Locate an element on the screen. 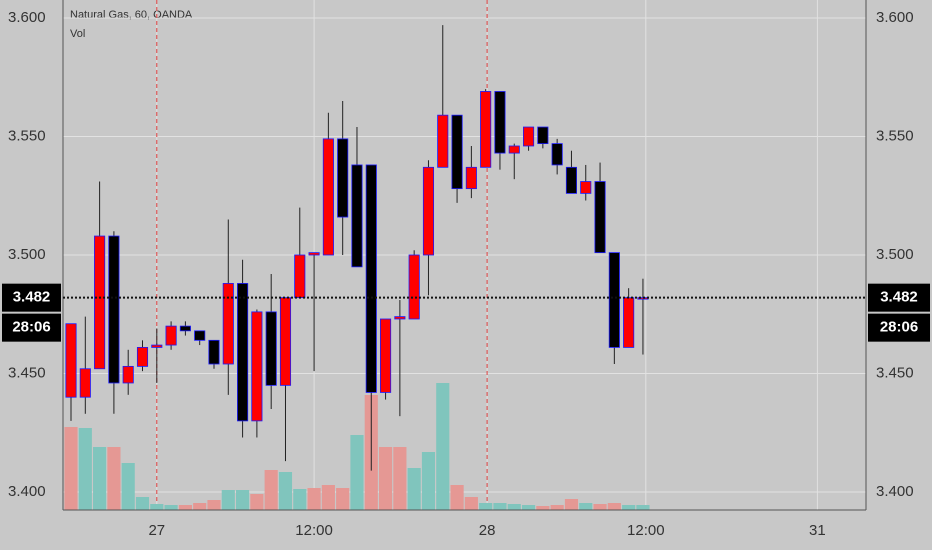  x-tick-label: 28 is located at coordinates (487, 530).